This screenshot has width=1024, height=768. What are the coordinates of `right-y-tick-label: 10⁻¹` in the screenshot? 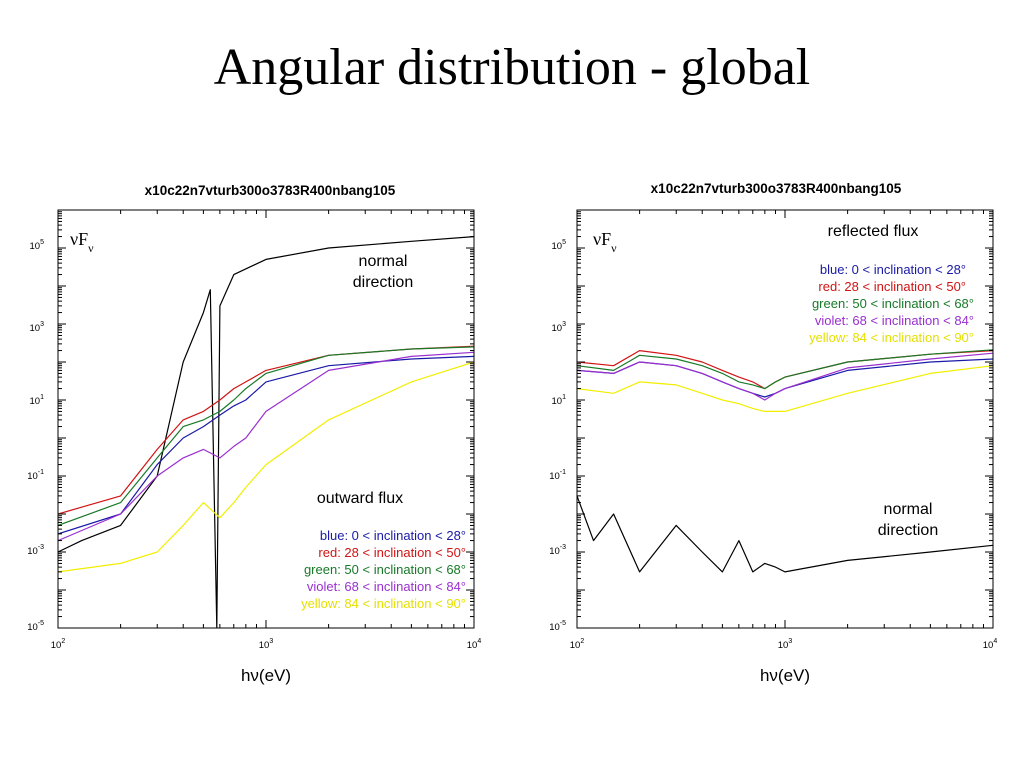 It's located at (557, 475).